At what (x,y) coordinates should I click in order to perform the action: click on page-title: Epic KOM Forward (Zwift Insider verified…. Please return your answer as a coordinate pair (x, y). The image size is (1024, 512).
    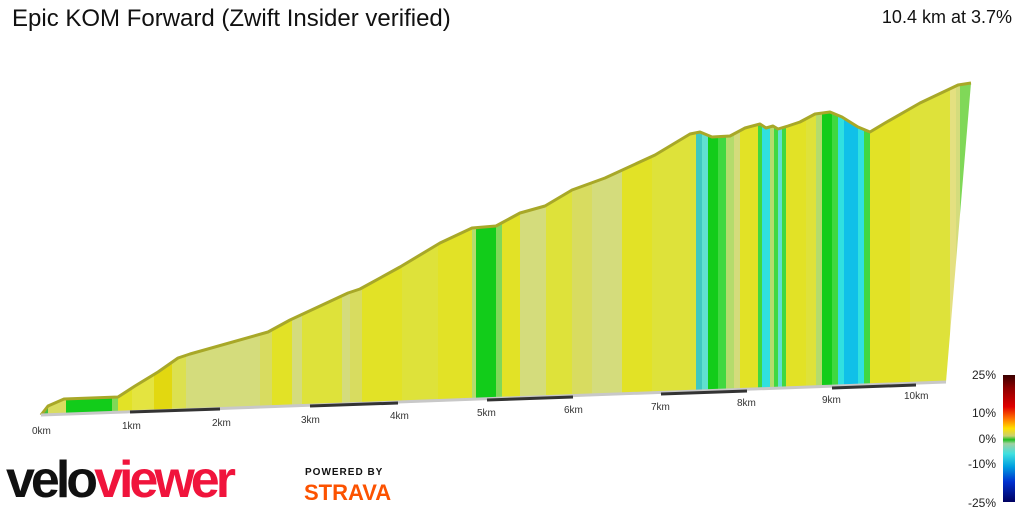
    Looking at the image, I should click on (231, 18).